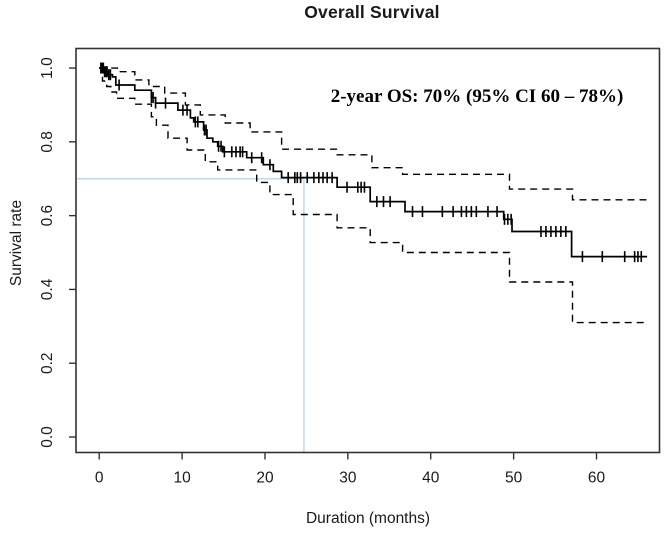 The width and height of the screenshot is (665, 536). What do you see at coordinates (47, 68) in the screenshot?
I see `y-tick-label: 1.0` at bounding box center [47, 68].